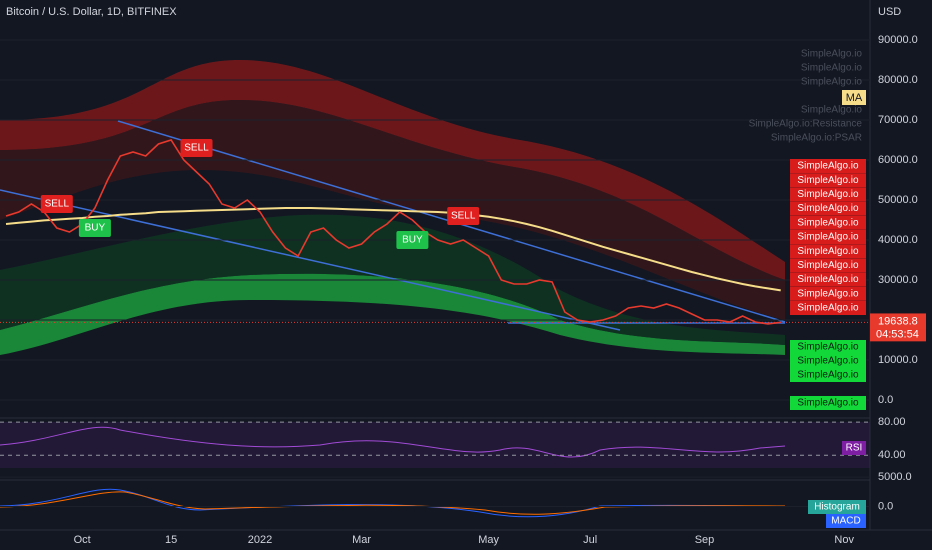 This screenshot has width=932, height=550. Describe the element at coordinates (897, 334) in the screenshot. I see `countdown: 04:53:54` at that location.